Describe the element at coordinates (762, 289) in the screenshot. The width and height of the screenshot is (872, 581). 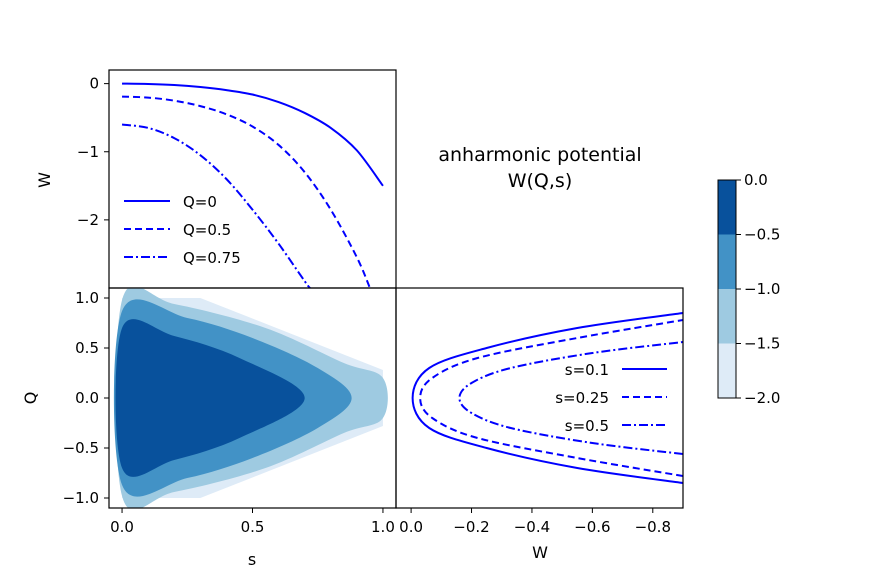
I see `colorbar-tick-label: −1.0` at that location.